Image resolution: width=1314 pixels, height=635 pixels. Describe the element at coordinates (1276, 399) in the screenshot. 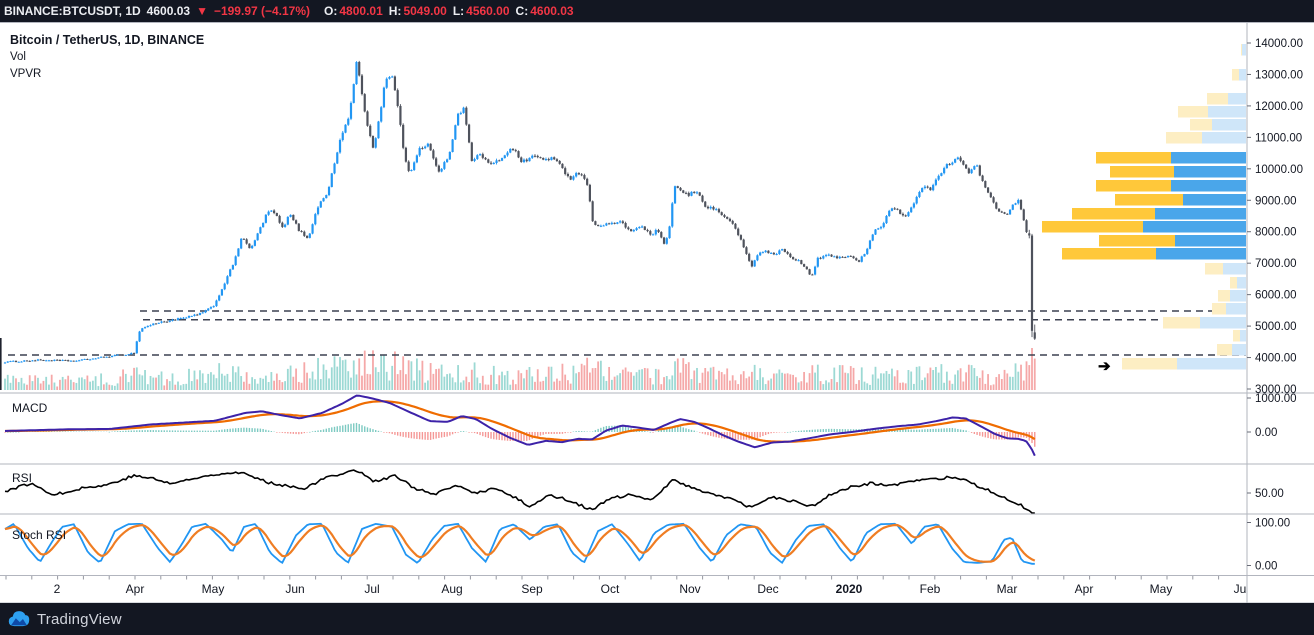

I see `price-axis-label: 1000.00` at that location.